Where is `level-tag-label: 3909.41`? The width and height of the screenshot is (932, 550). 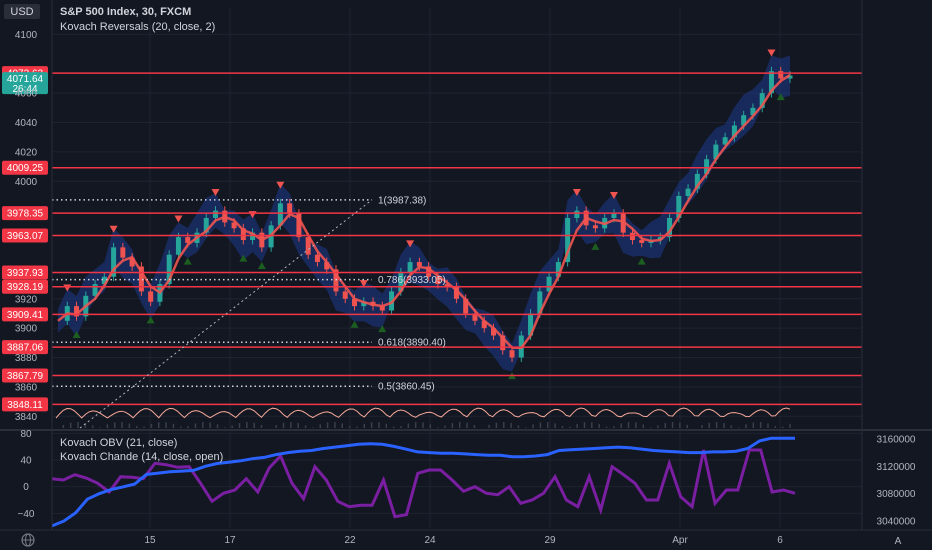
level-tag-label: 3909.41 is located at coordinates (25, 315).